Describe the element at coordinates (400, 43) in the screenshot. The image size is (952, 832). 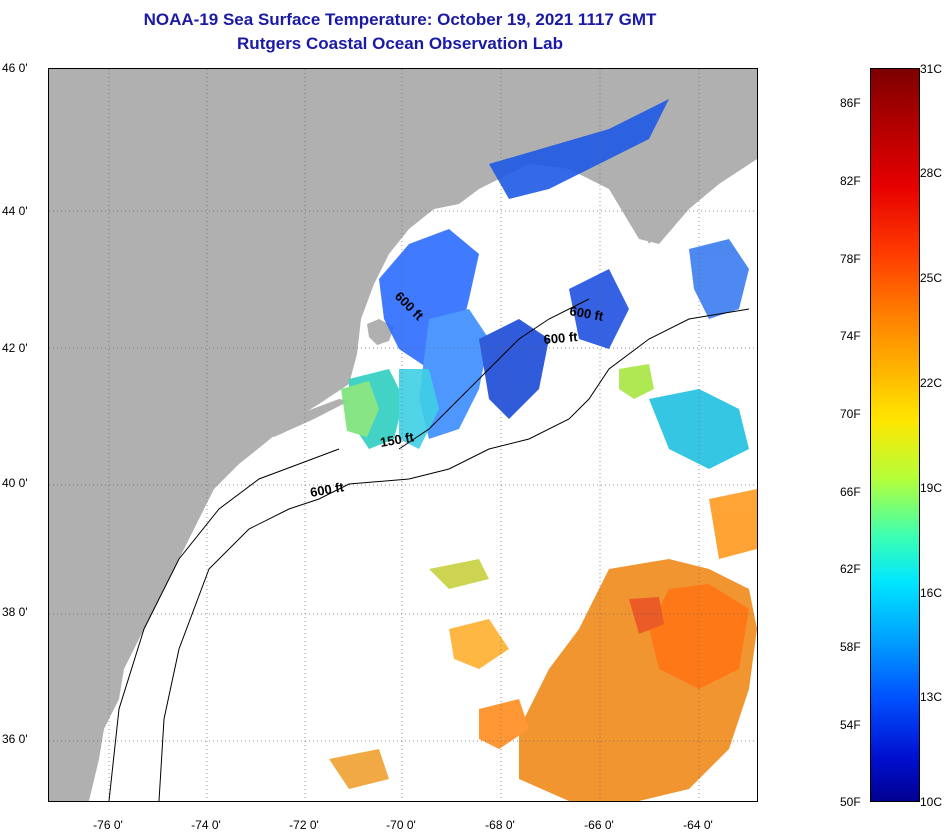
I see `map-subtitle: Rutgers Coastal Ocean Observation Lab` at that location.